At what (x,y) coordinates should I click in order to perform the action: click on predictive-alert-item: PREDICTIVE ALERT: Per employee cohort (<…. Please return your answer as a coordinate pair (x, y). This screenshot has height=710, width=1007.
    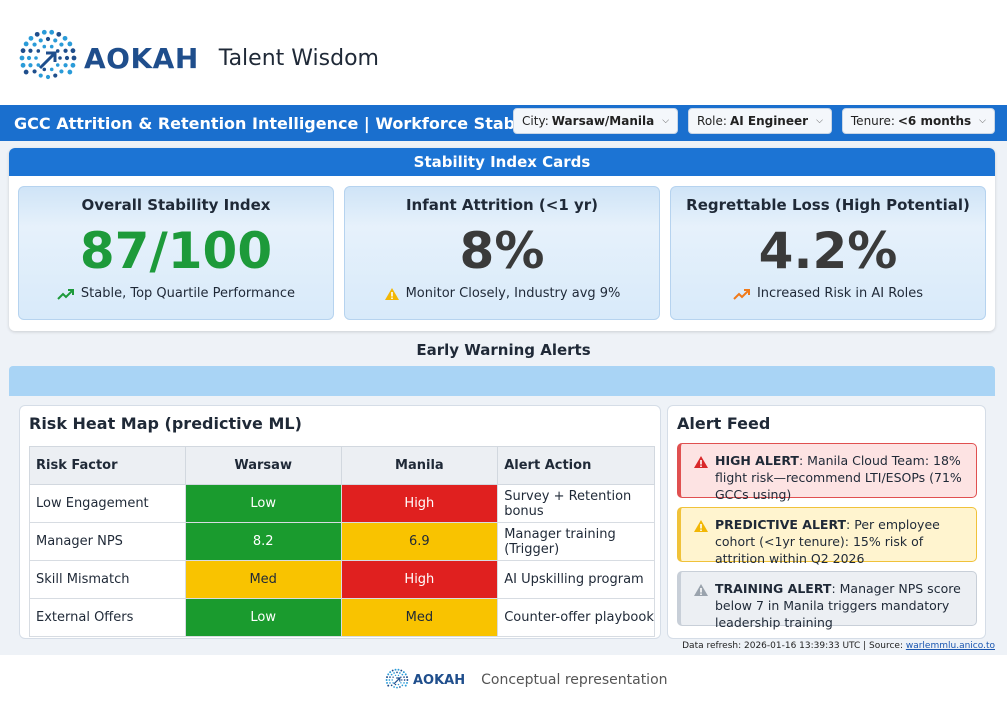
    Looking at the image, I should click on (827, 536).